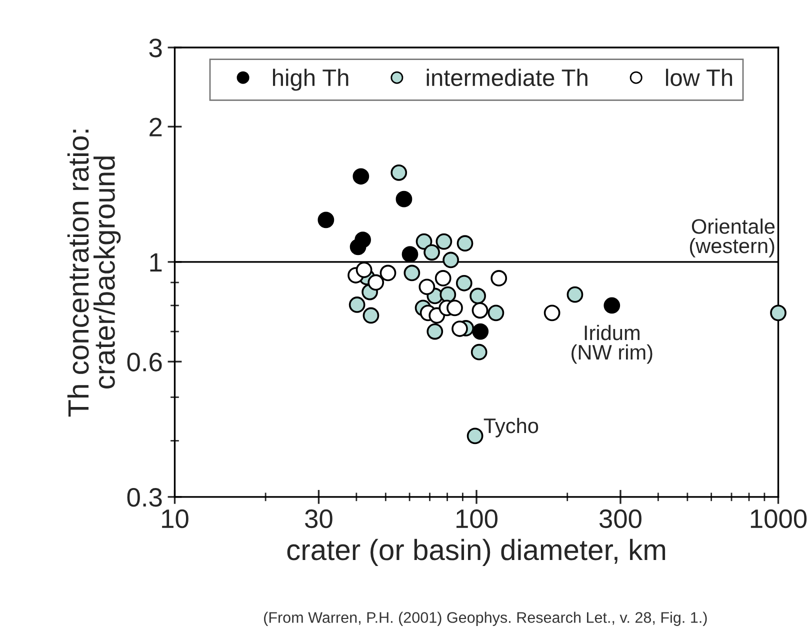  Describe the element at coordinates (155, 48) in the screenshot. I see `y-tick-label: 3` at that location.